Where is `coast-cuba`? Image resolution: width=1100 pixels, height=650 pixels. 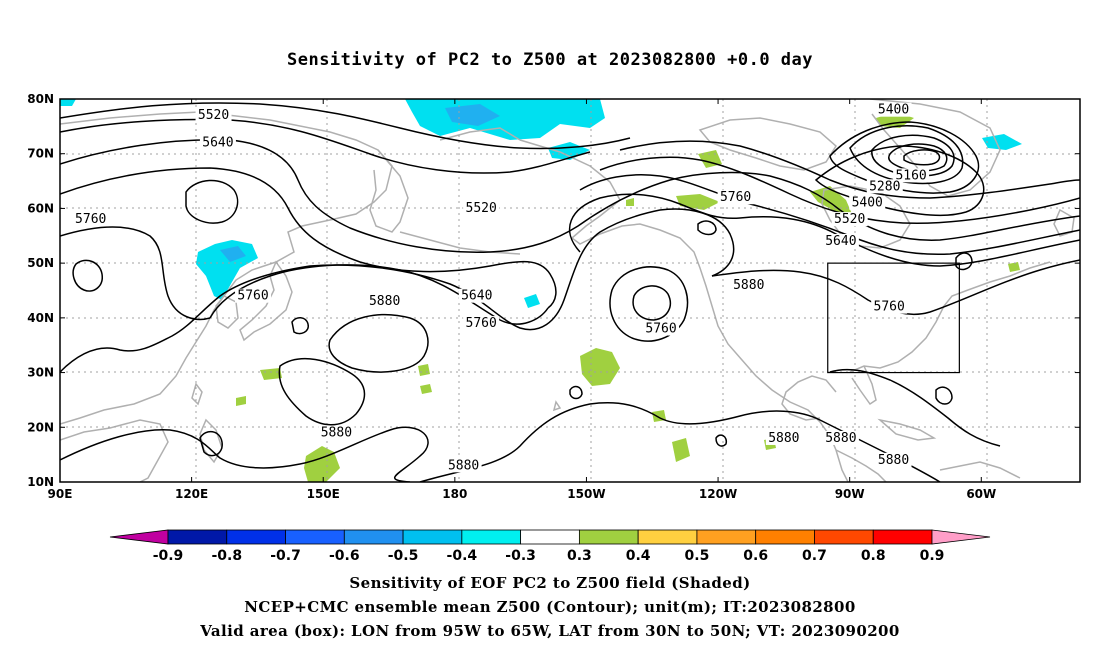 coast-cuba is located at coordinates (907, 429).